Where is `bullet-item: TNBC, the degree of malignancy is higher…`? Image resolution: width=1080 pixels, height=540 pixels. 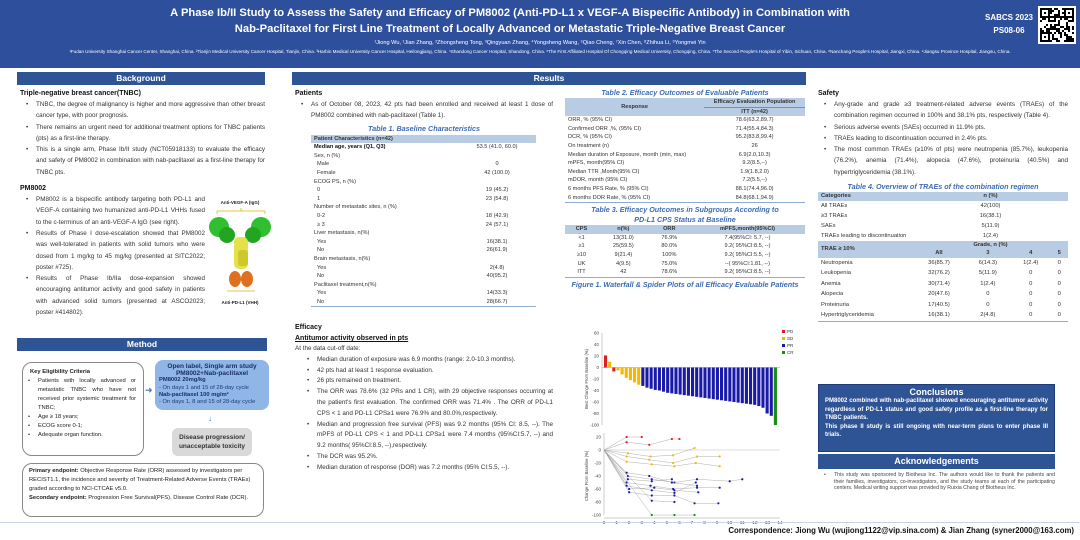
bullet-item: TNBC, the degree of malignancy is higher… is located at coordinates (142, 110).